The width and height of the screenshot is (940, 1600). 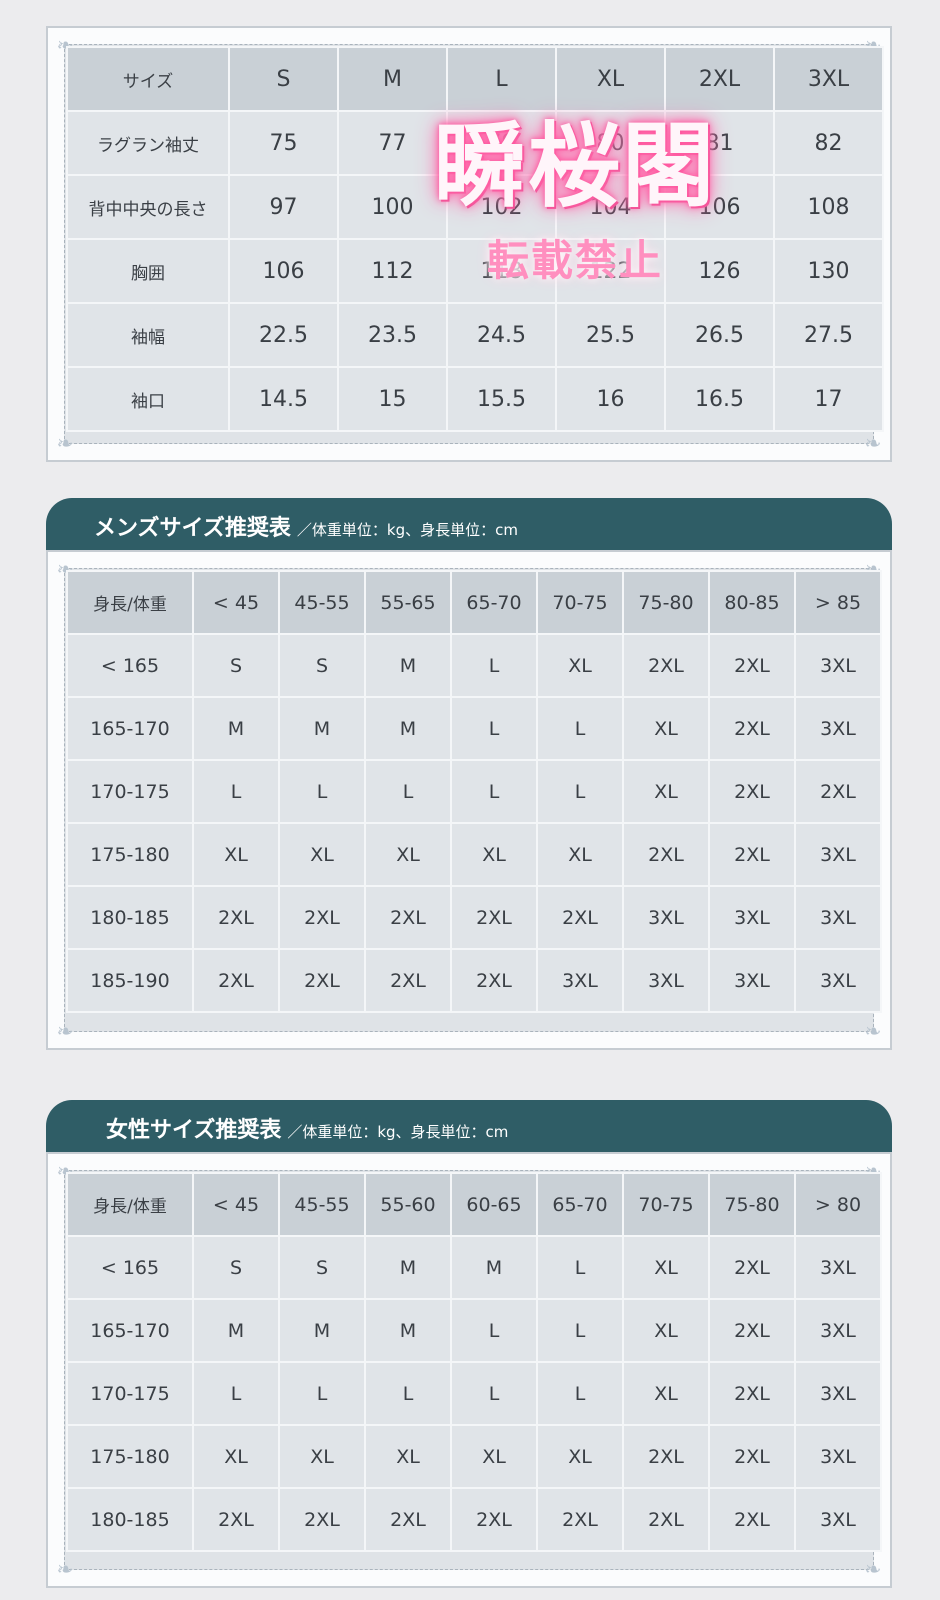 What do you see at coordinates (307, 1128) in the screenshot?
I see `womens-title: 女性サイズ推奨表 ／体重単位：kg、身長単位：cm` at bounding box center [307, 1128].